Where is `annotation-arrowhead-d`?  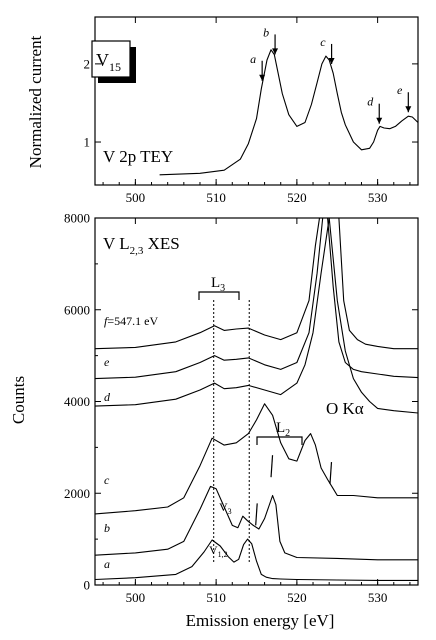 annotation-arrowhead-d is located at coordinates (379, 120).